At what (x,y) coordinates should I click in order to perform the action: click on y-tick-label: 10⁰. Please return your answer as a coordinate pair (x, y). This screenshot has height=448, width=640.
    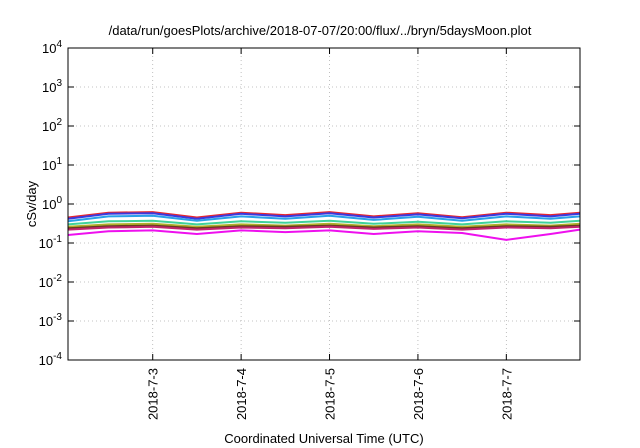
    Looking at the image, I should click on (52, 203).